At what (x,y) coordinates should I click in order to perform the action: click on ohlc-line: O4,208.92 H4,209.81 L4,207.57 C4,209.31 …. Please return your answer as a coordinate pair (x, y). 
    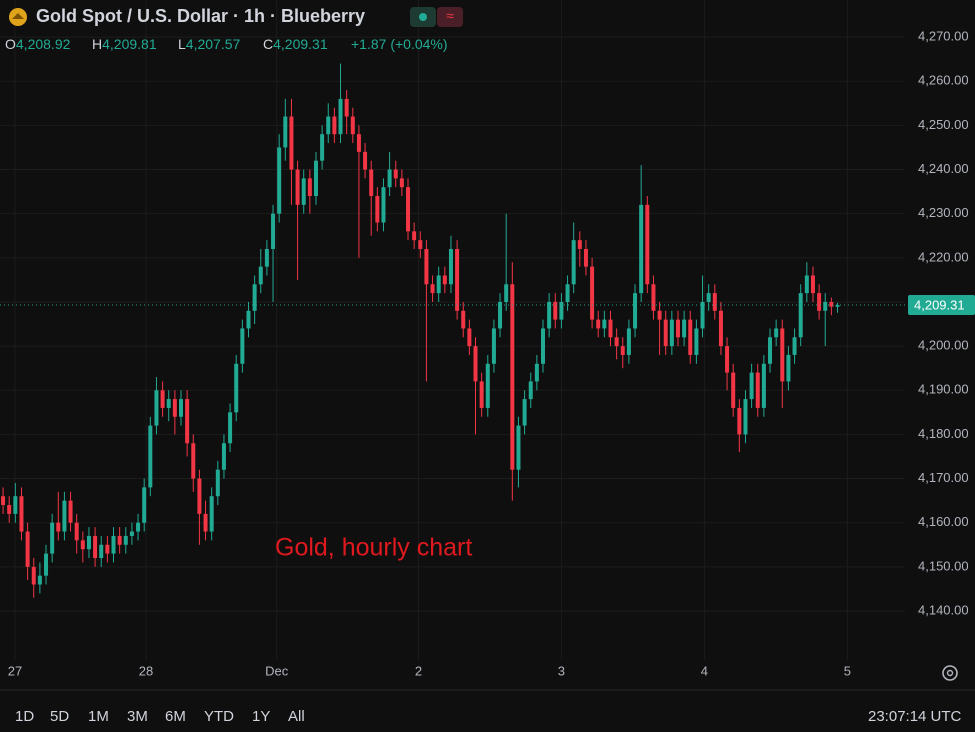
    Looking at the image, I should click on (226, 44).